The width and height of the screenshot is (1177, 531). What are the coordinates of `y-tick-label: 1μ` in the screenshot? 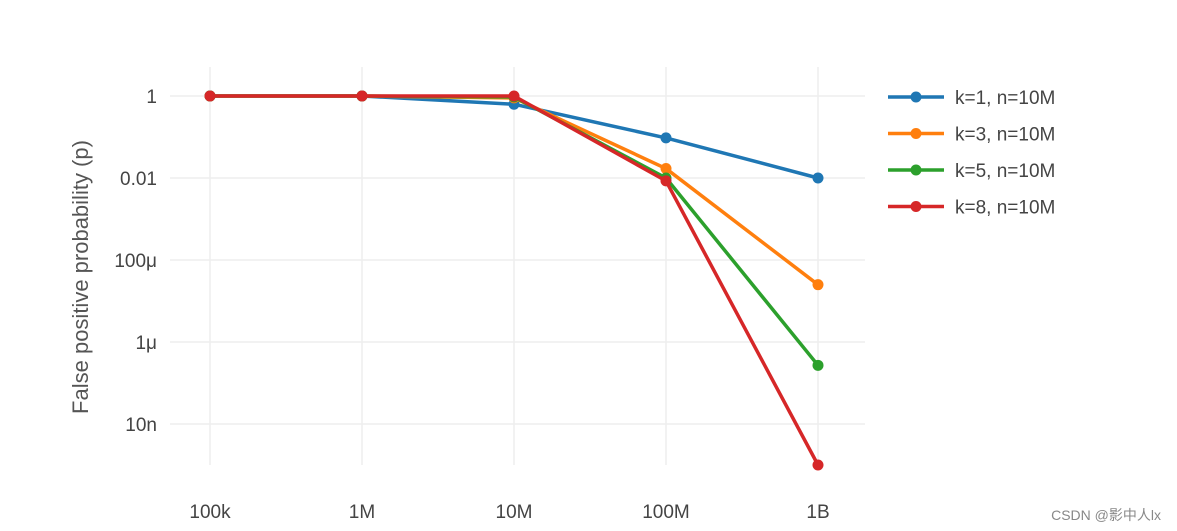 It's located at (146, 343).